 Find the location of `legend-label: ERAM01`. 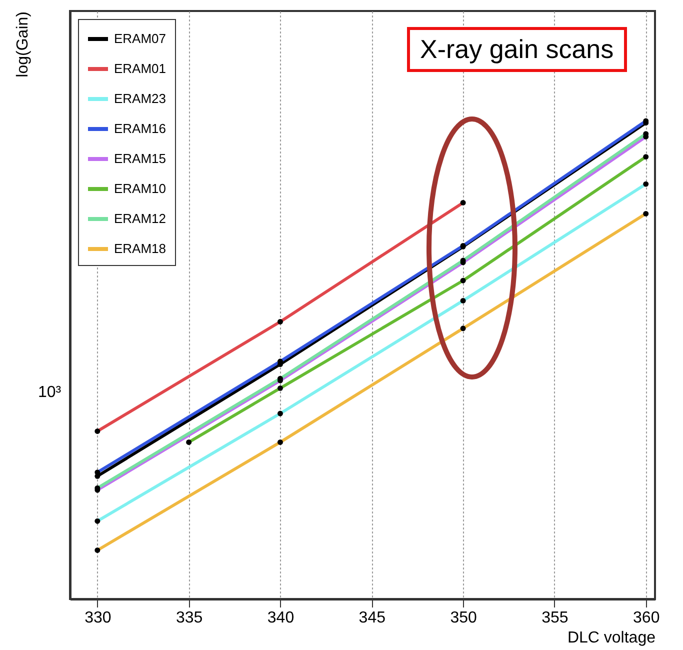

legend-label: ERAM01 is located at coordinates (140, 68).